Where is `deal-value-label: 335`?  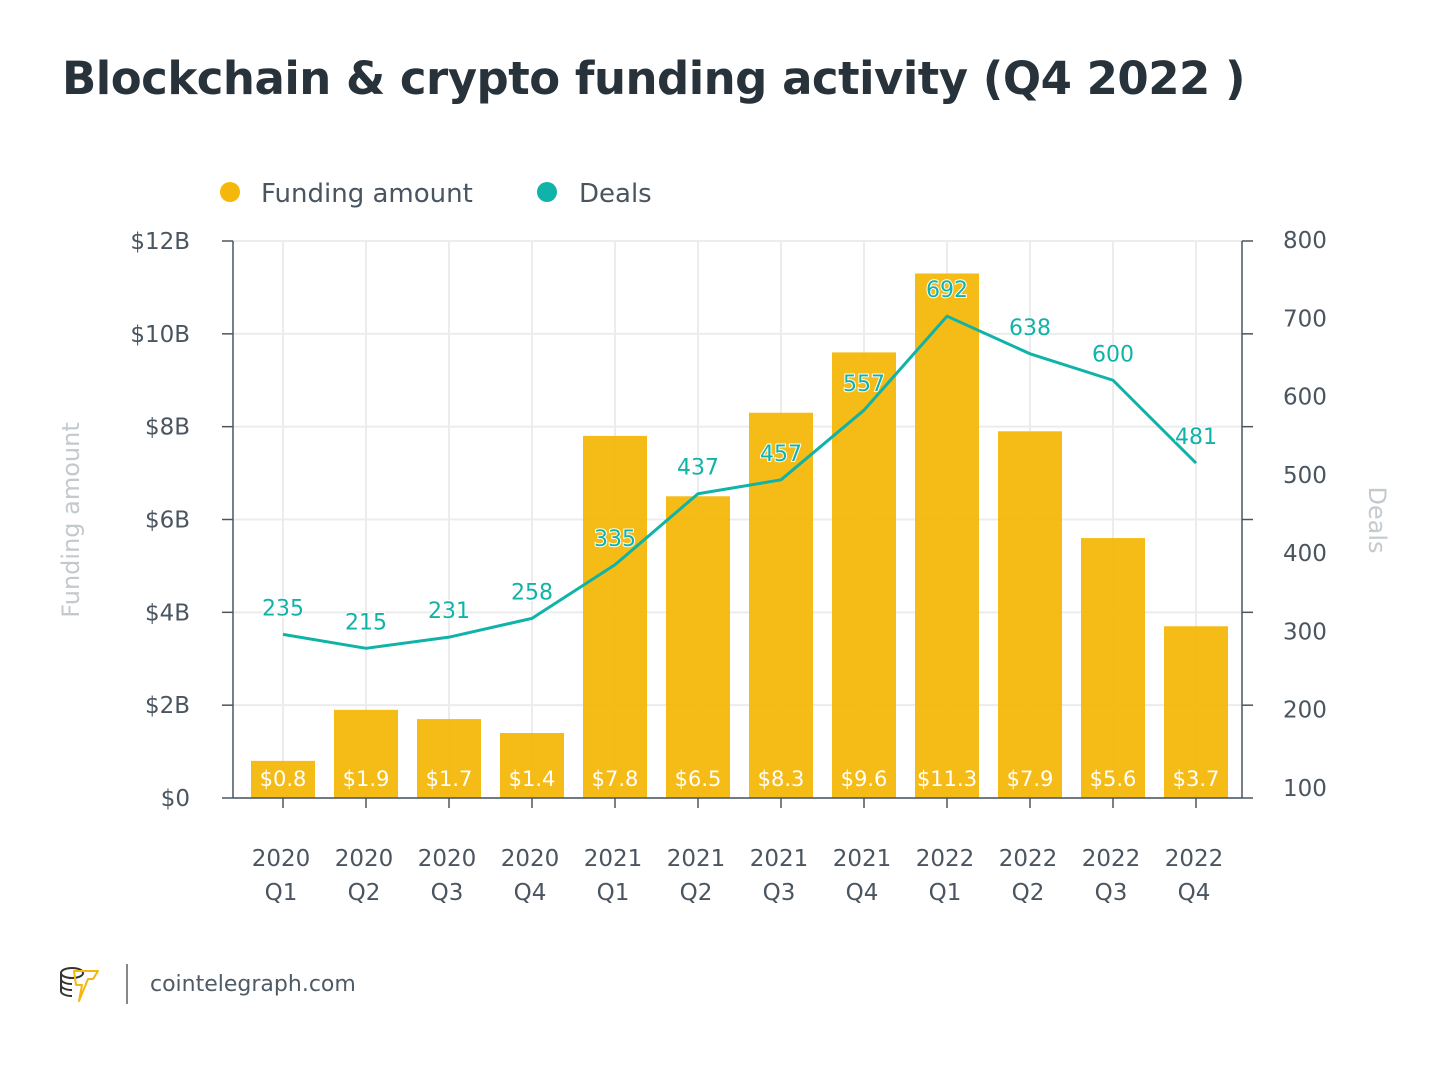
deal-value-label: 335 is located at coordinates (615, 539).